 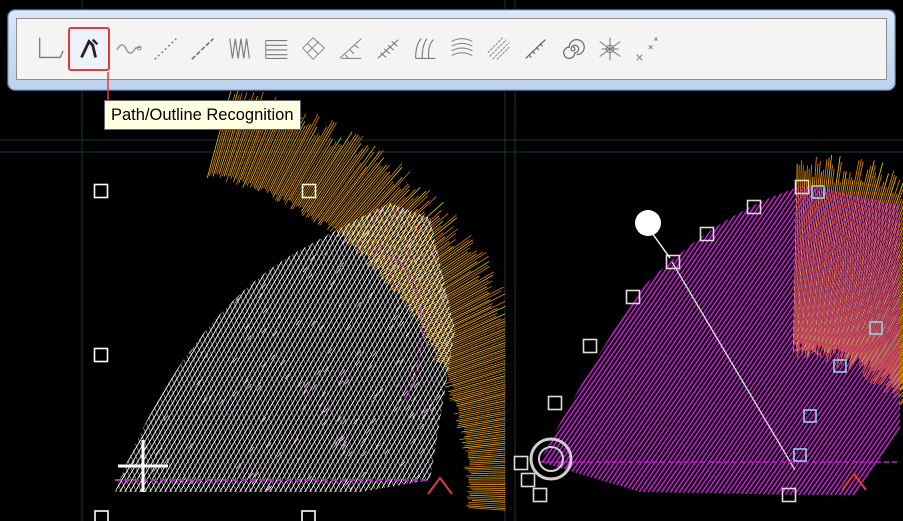 I want to click on radial-fill-icon, so click(x=609, y=49).